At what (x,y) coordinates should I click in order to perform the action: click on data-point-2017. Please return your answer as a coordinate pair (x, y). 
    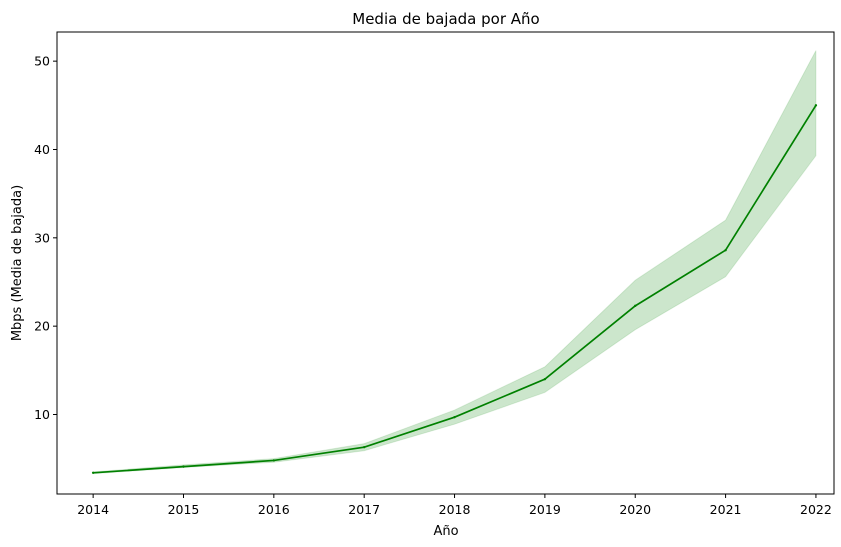
    Looking at the image, I should click on (364, 447).